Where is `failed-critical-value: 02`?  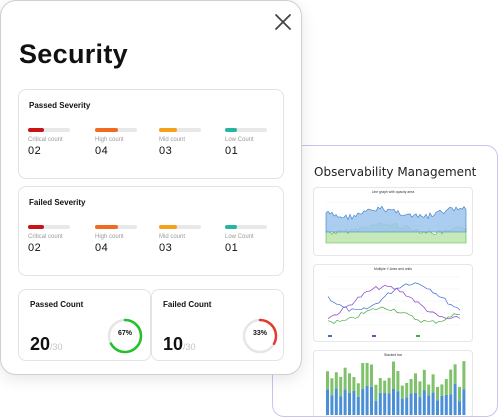
failed-critical-value: 02 is located at coordinates (35, 248).